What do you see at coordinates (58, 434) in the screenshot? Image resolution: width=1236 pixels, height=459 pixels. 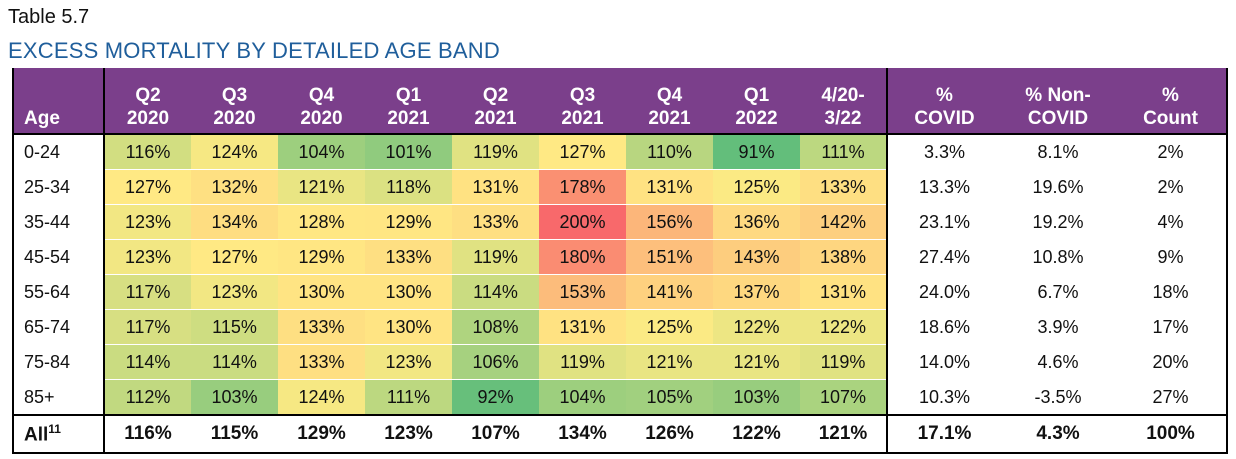 I see `age-cell: All11` at bounding box center [58, 434].